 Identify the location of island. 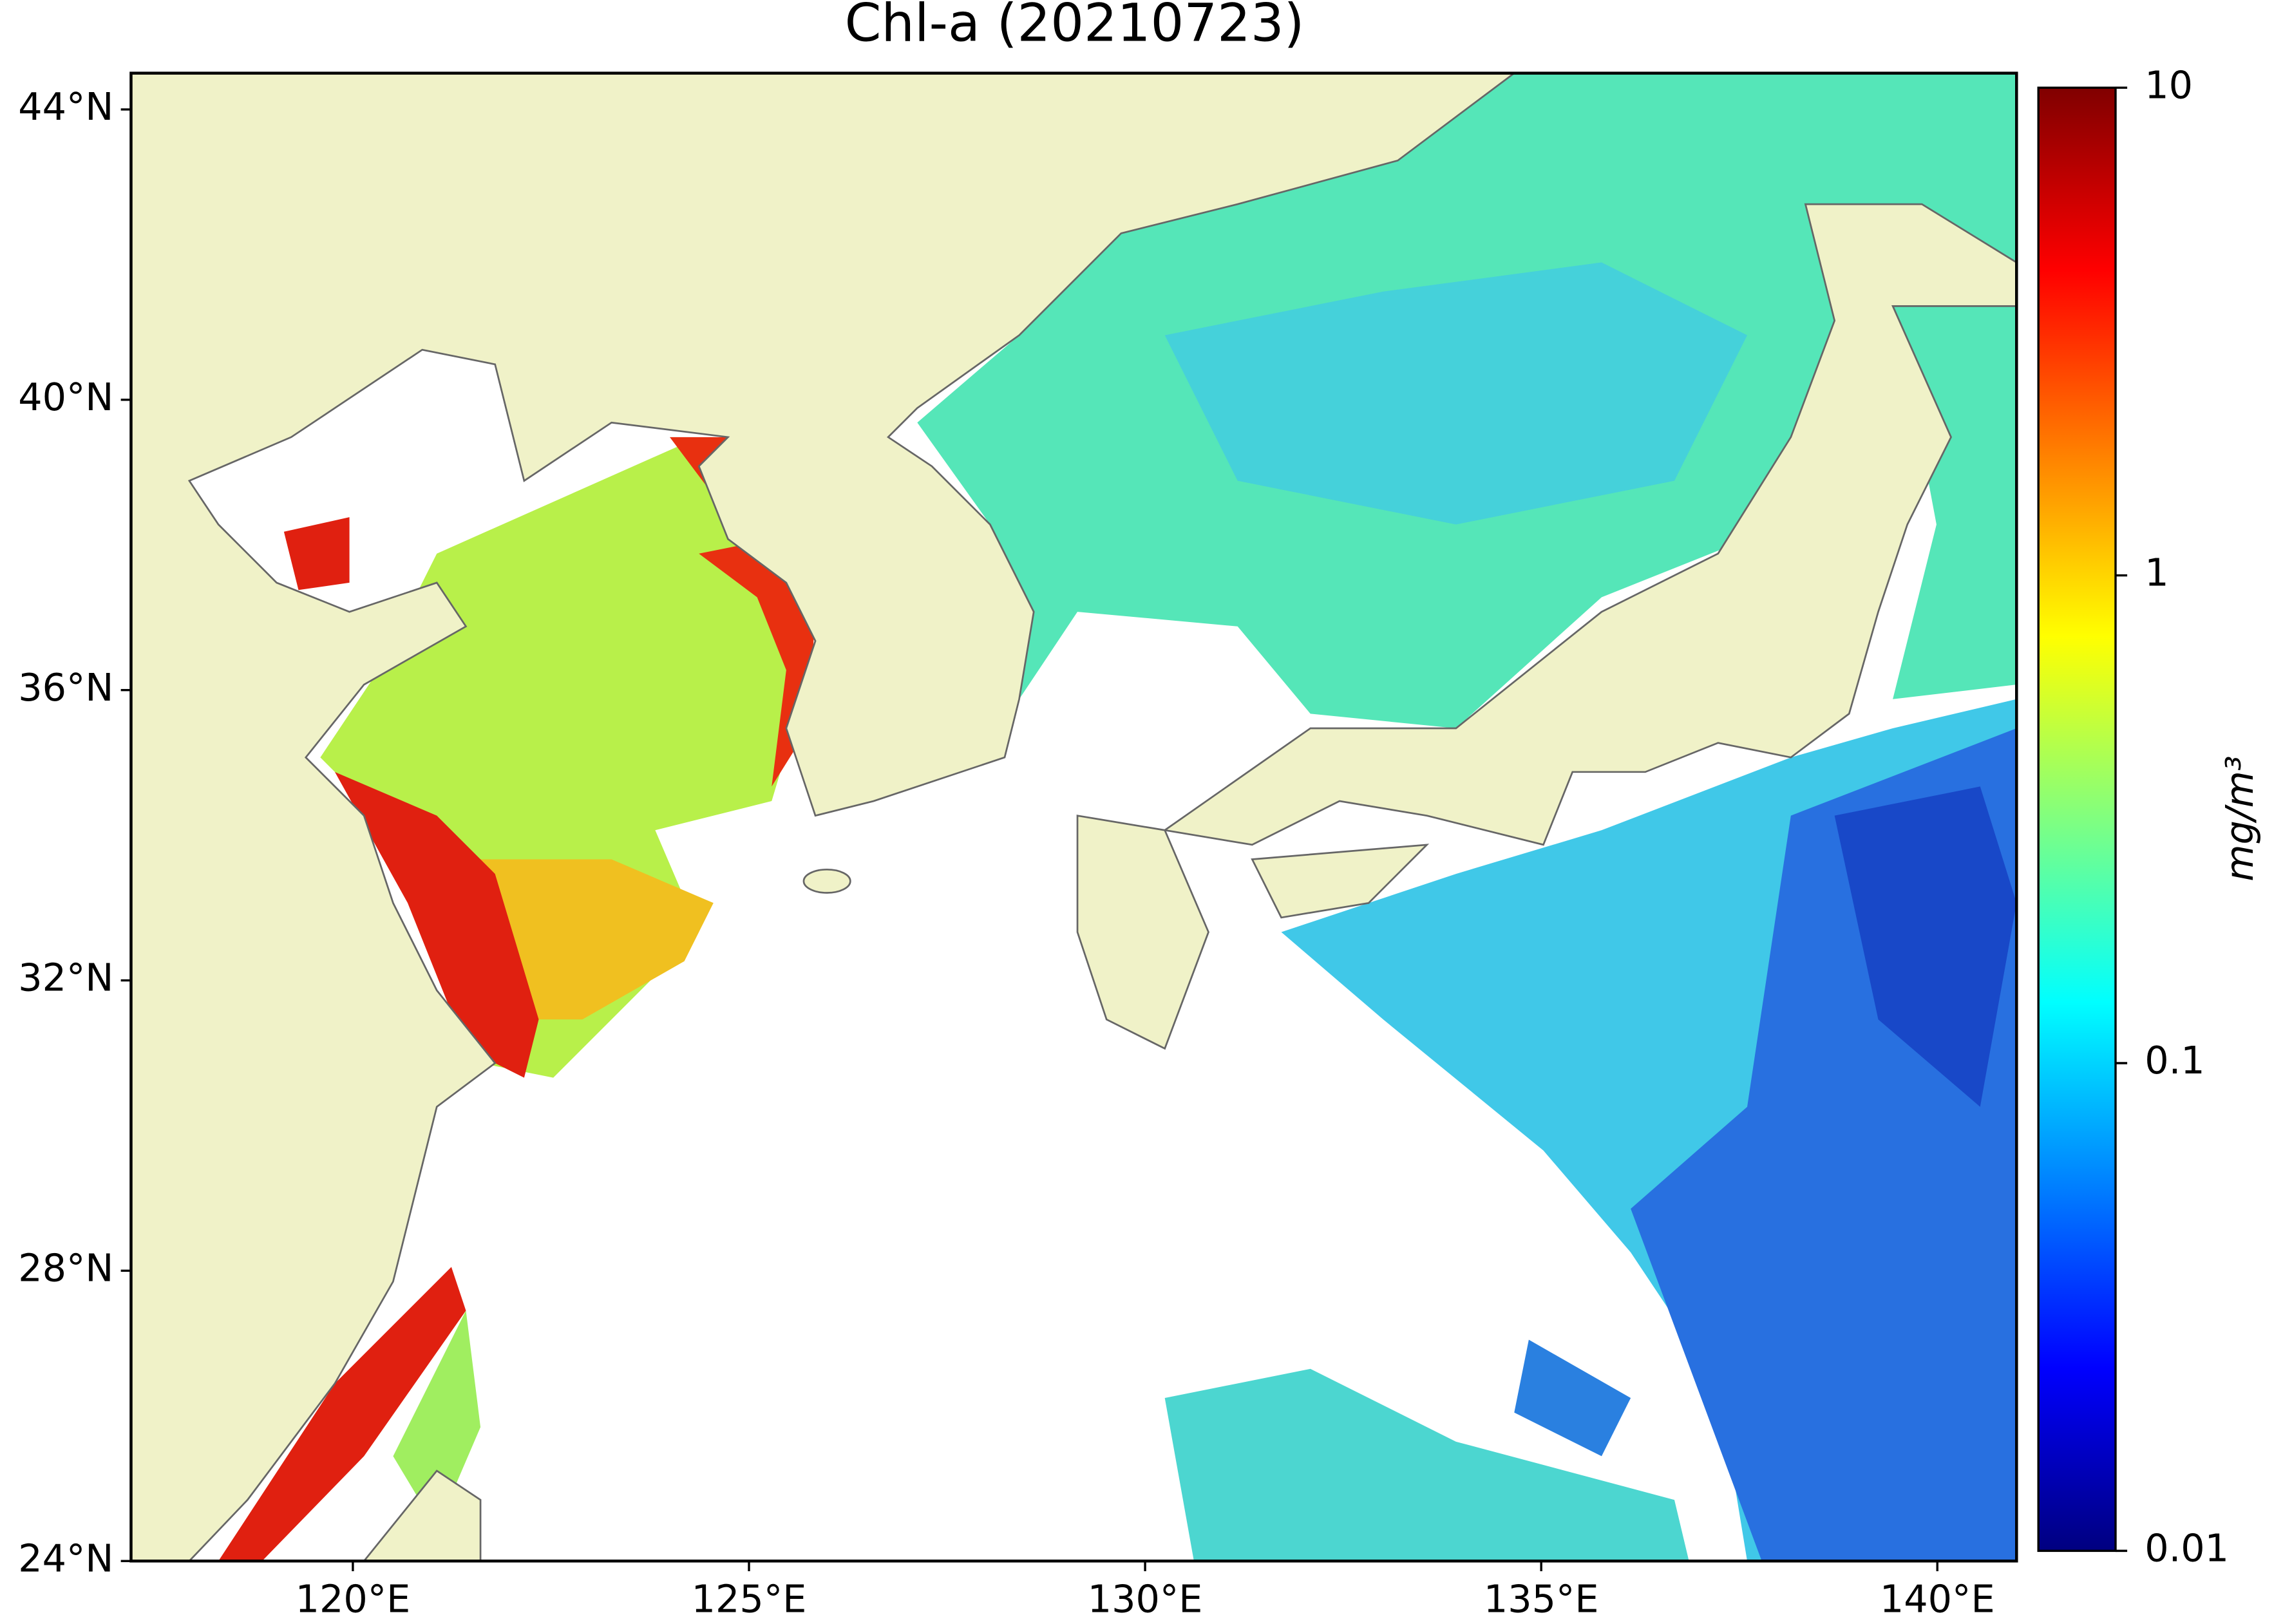
(826, 881).